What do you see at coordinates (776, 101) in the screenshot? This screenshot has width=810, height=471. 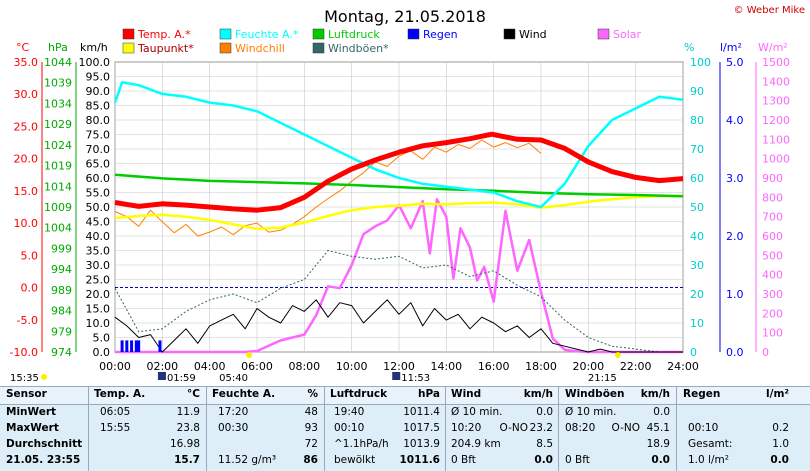 I see `y-tick-solar: 1300` at bounding box center [776, 101].